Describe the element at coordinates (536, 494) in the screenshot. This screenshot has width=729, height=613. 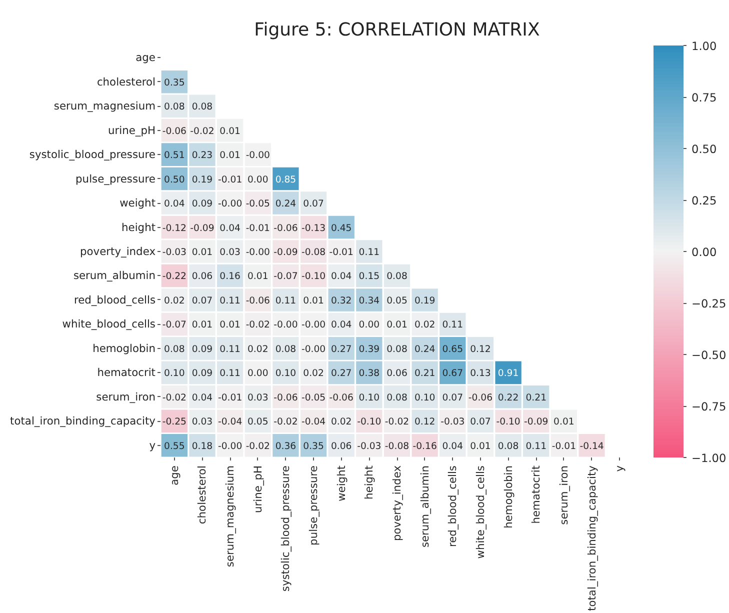
I see `x-tick-label: hematocrit` at that location.